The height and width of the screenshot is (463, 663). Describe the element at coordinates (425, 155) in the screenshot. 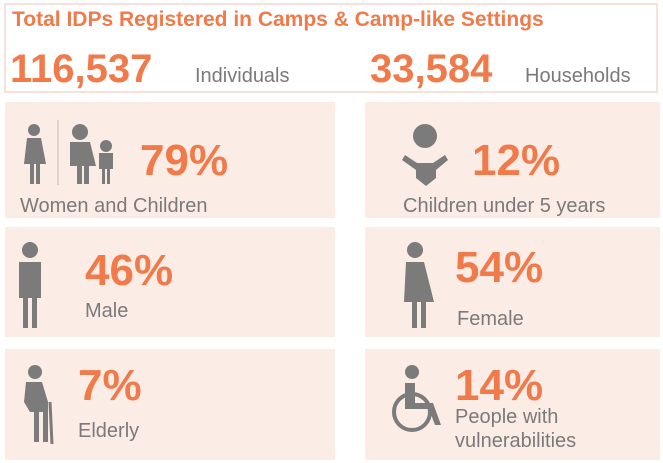

I see `icon-baby` at that location.